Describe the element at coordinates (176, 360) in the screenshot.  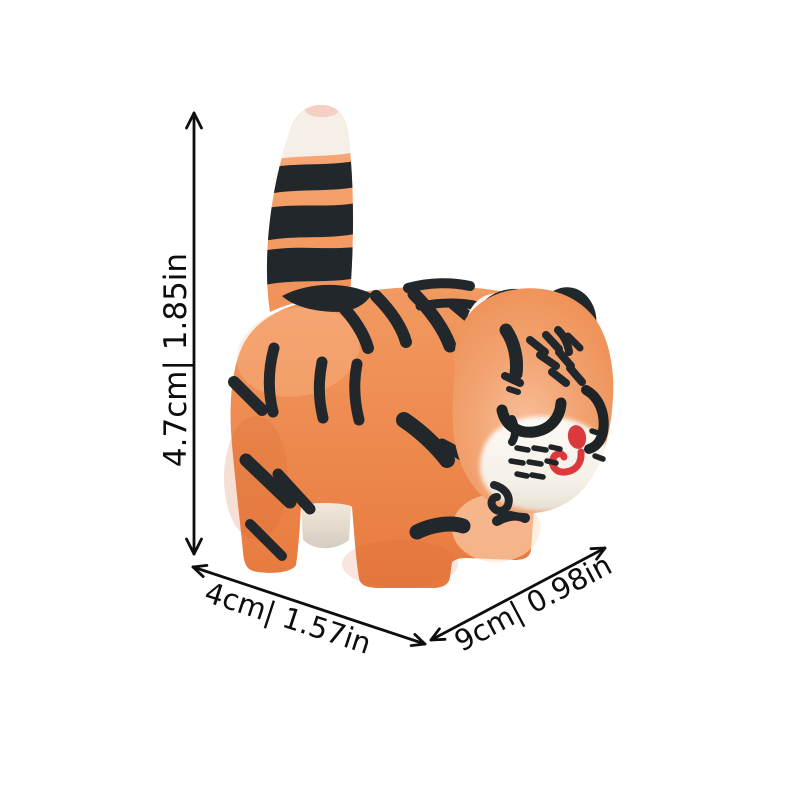
I see `height-dimension-label: 4.7cm| 1.85in` at that location.